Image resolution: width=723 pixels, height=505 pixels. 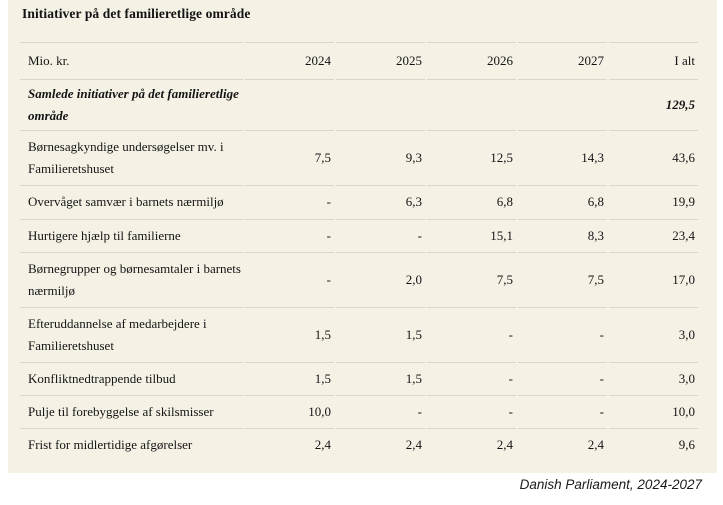 I want to click on year-header: 2025, so click(x=380, y=60).